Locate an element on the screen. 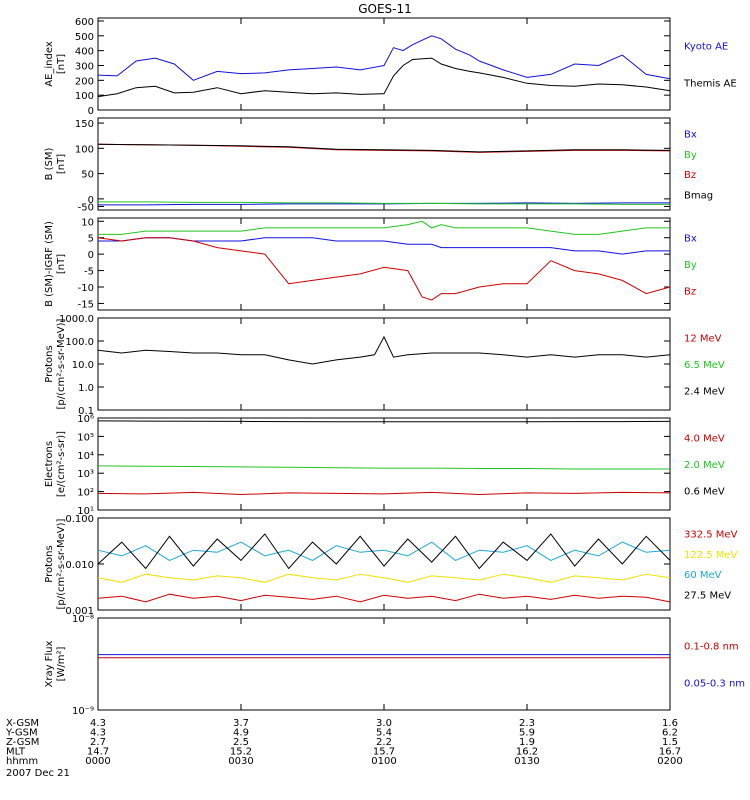  y-tick-label: 1.0 is located at coordinates (86, 388).